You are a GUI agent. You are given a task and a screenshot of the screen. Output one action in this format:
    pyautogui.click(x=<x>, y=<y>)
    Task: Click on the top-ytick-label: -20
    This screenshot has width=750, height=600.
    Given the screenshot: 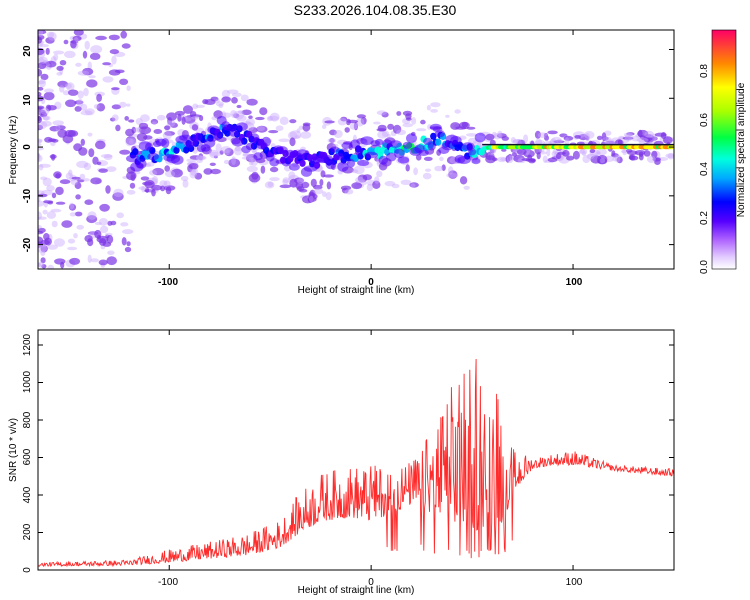 What is the action you would take?
    pyautogui.click(x=27, y=244)
    